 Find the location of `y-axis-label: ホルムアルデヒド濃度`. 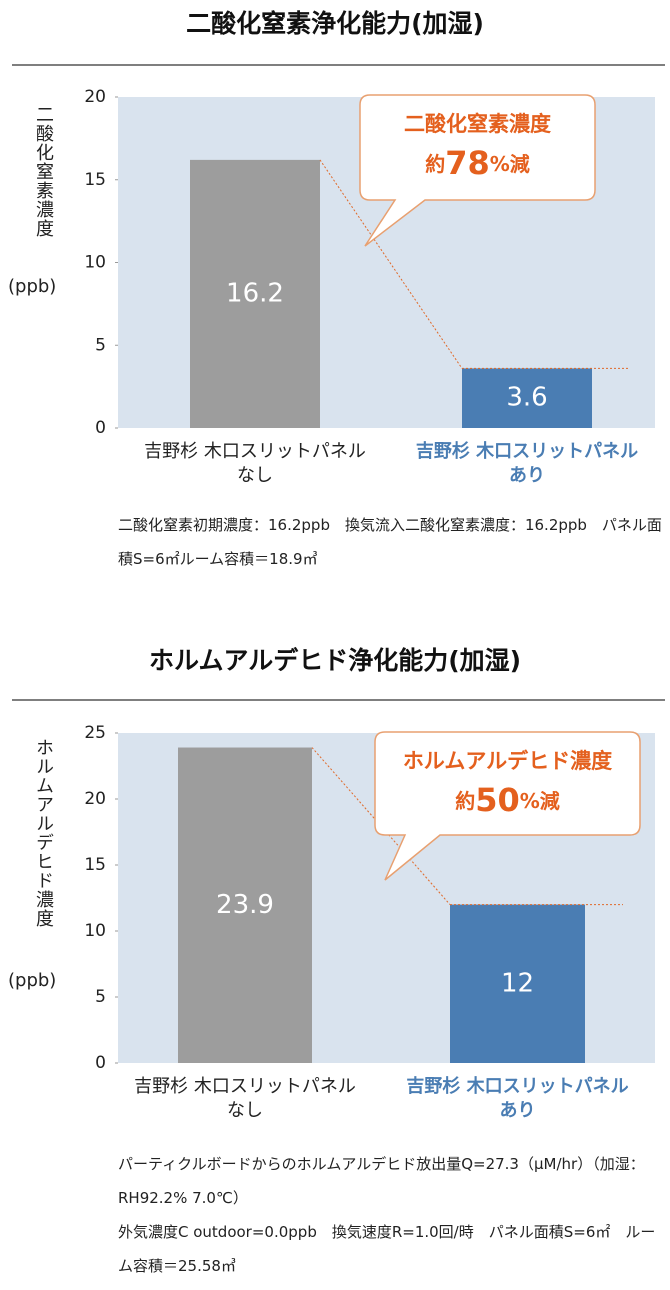

y-axis-label: ホルムアルデヒド濃度 is located at coordinates (43, 833).